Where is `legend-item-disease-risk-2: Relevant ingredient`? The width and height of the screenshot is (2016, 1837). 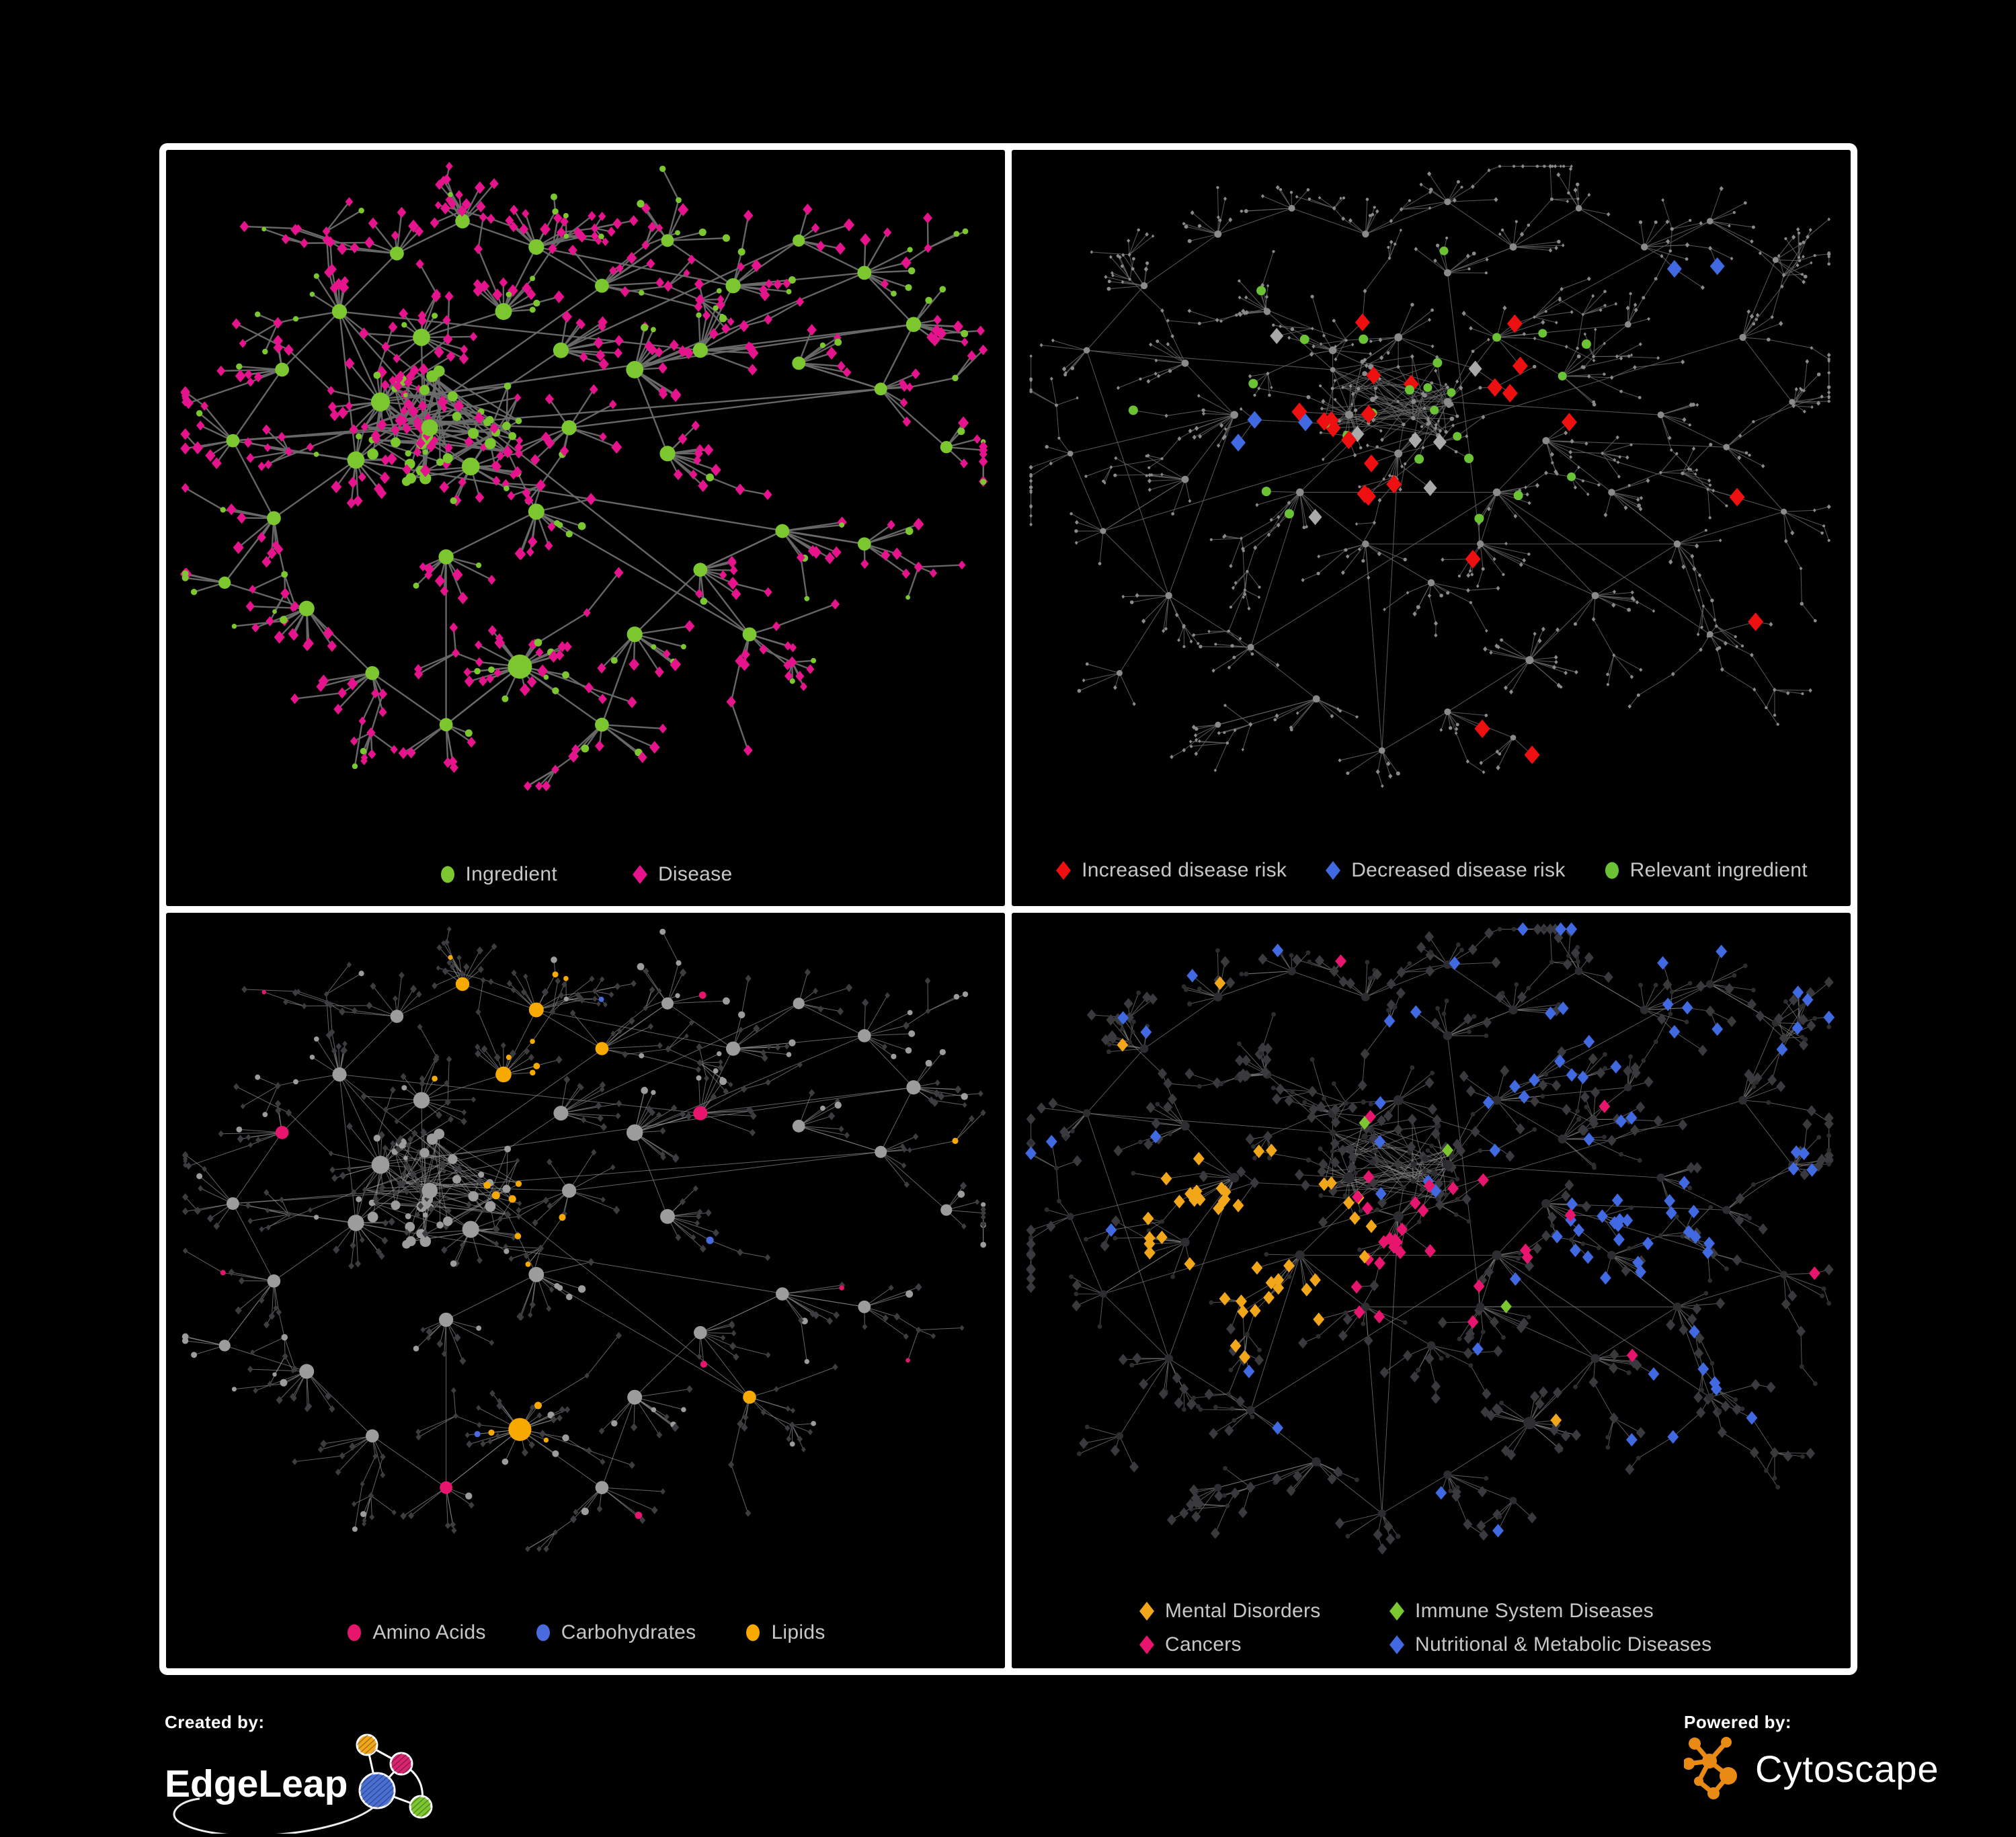 legend-item-disease-risk-2: Relevant ingredient is located at coordinates (1705, 871).